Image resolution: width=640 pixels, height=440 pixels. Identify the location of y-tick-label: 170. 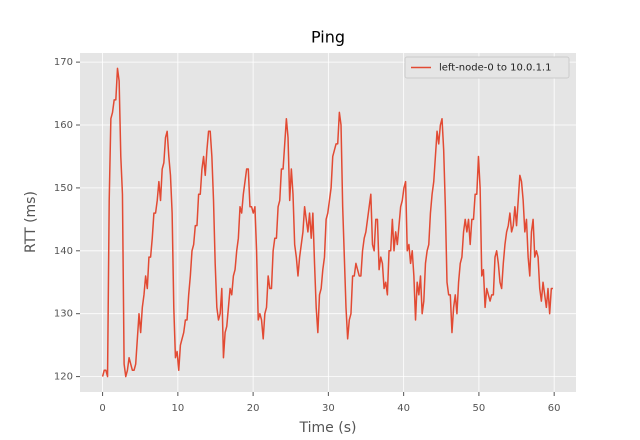
(63, 62).